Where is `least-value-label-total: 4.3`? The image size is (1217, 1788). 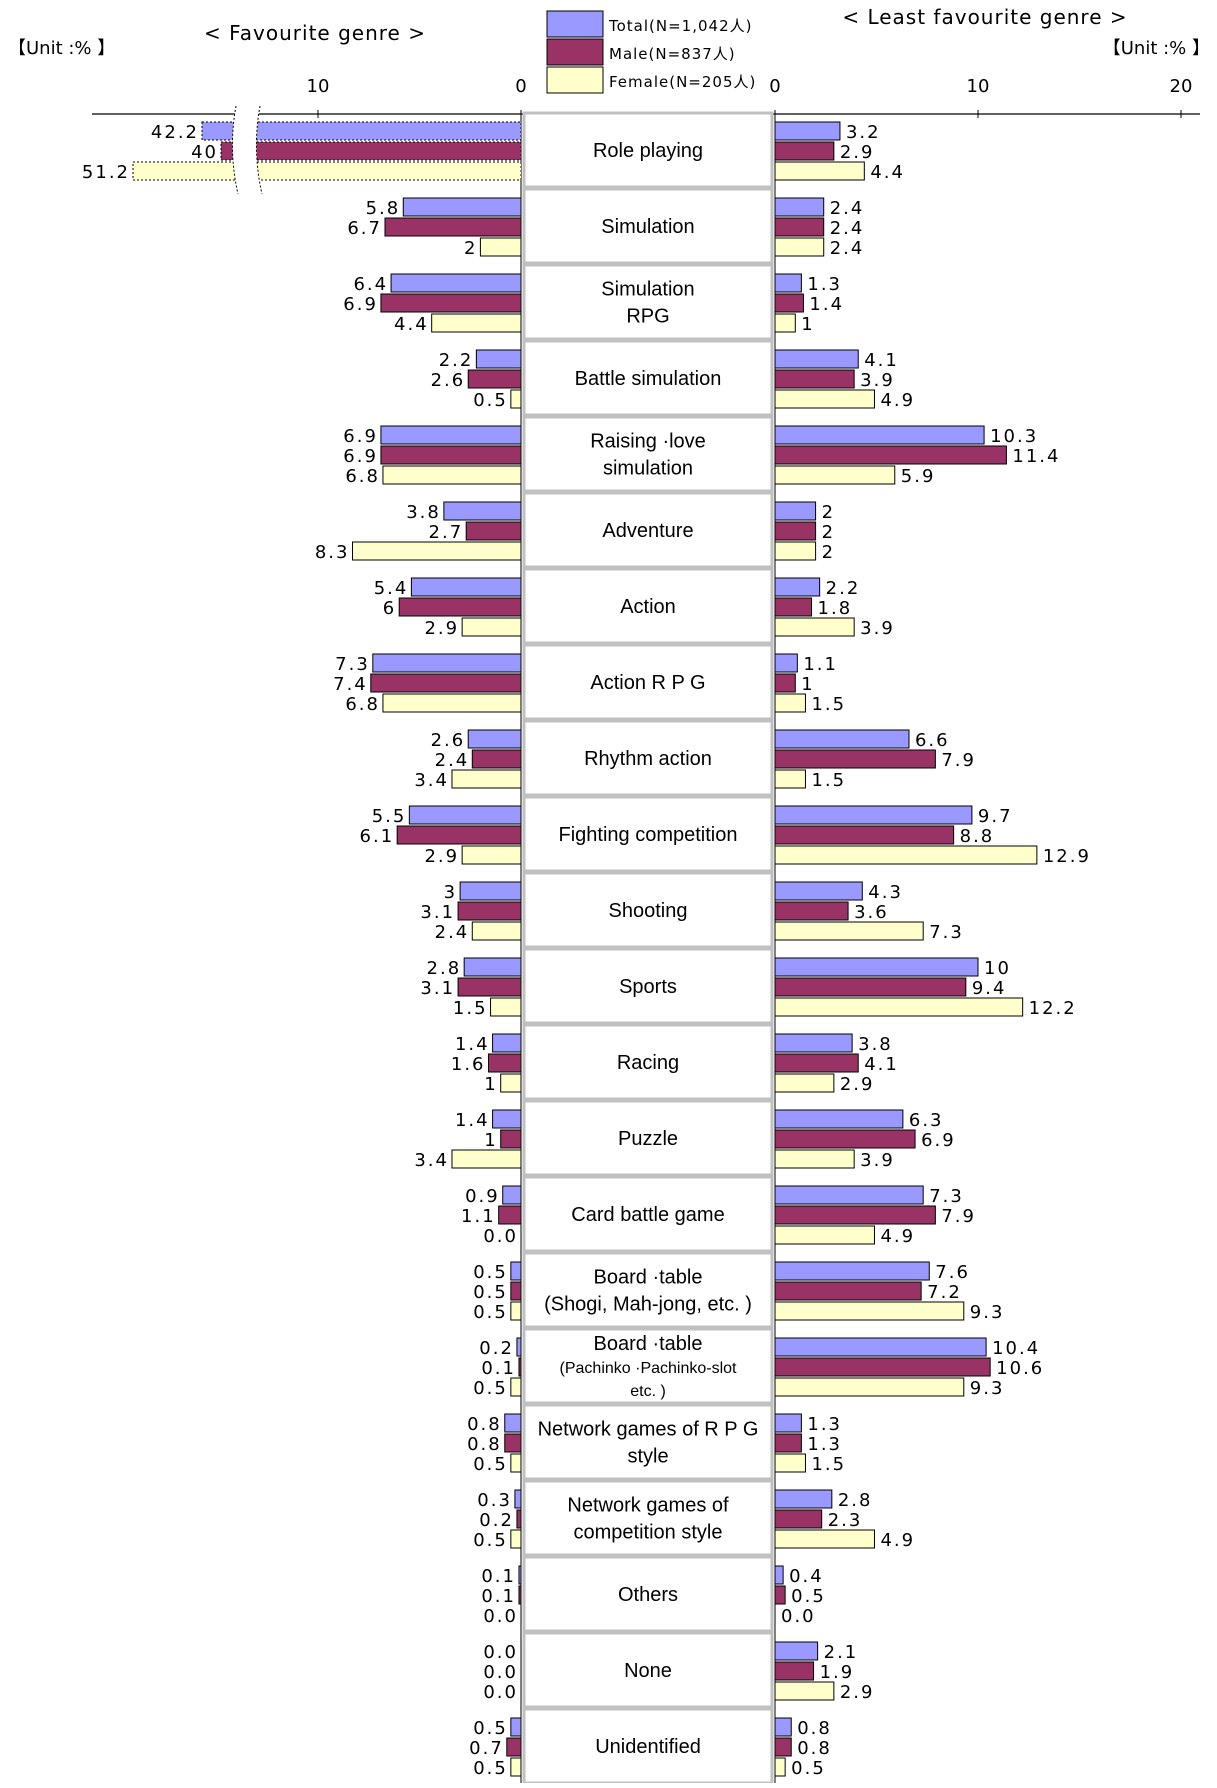 least-value-label-total: 4.3 is located at coordinates (885, 892).